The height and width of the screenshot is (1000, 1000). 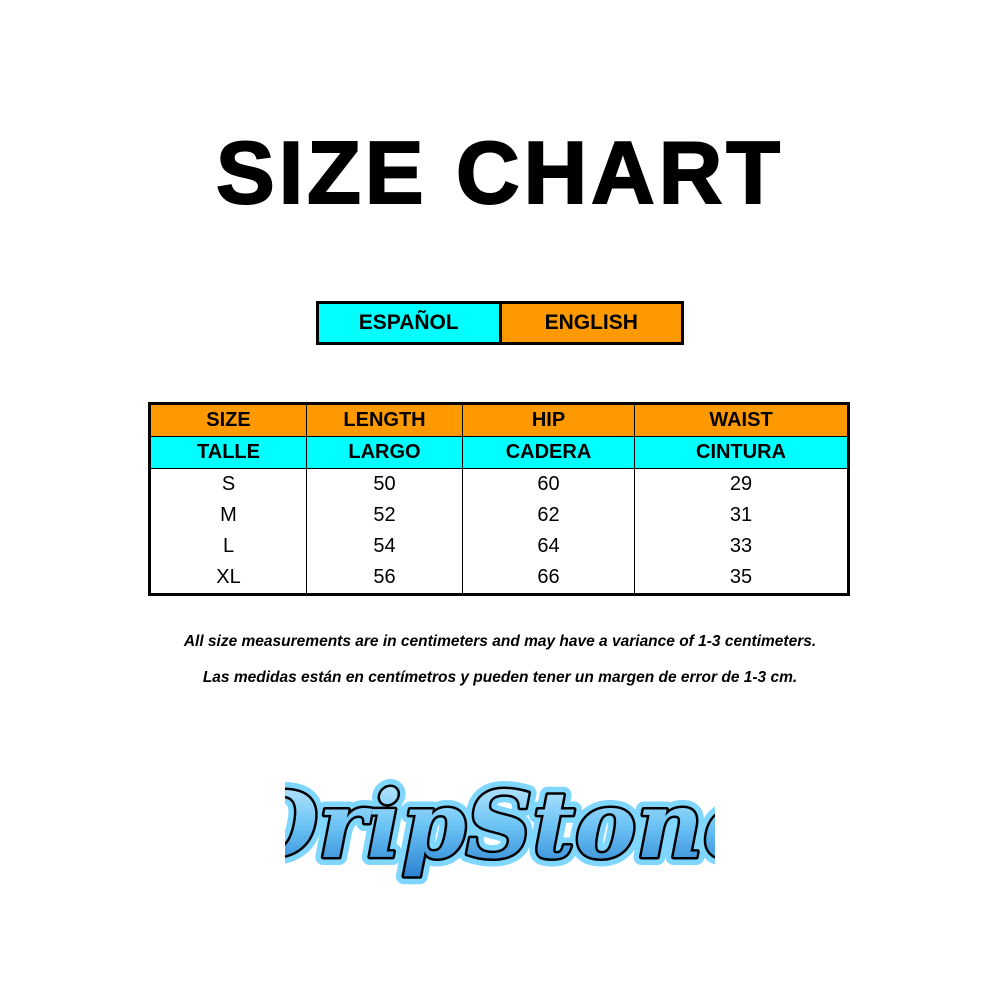 I want to click on header-row-english: SIZE LENGTH HIP WAIST, so click(x=499, y=420).